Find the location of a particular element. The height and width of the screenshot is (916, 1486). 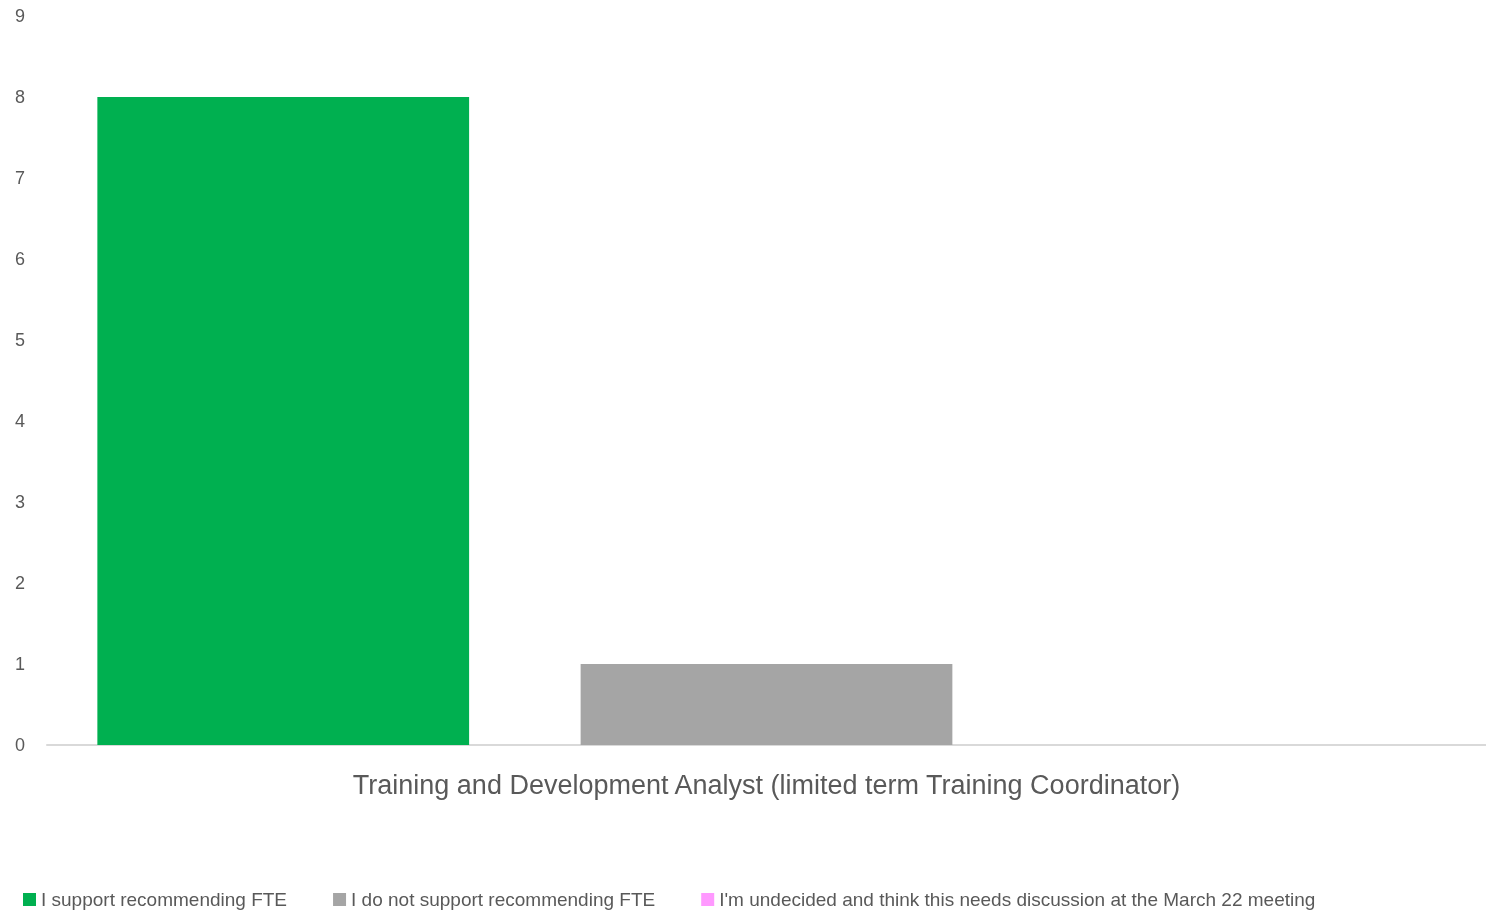

y-tick-label: 2 is located at coordinates (19, 583).